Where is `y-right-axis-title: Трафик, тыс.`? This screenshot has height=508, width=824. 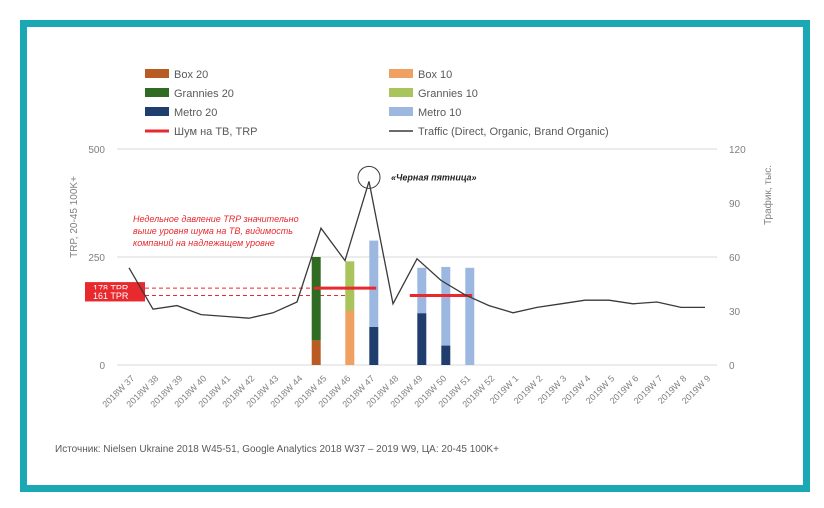
y-right-axis-title: Трафик, тыс. is located at coordinates (768, 195).